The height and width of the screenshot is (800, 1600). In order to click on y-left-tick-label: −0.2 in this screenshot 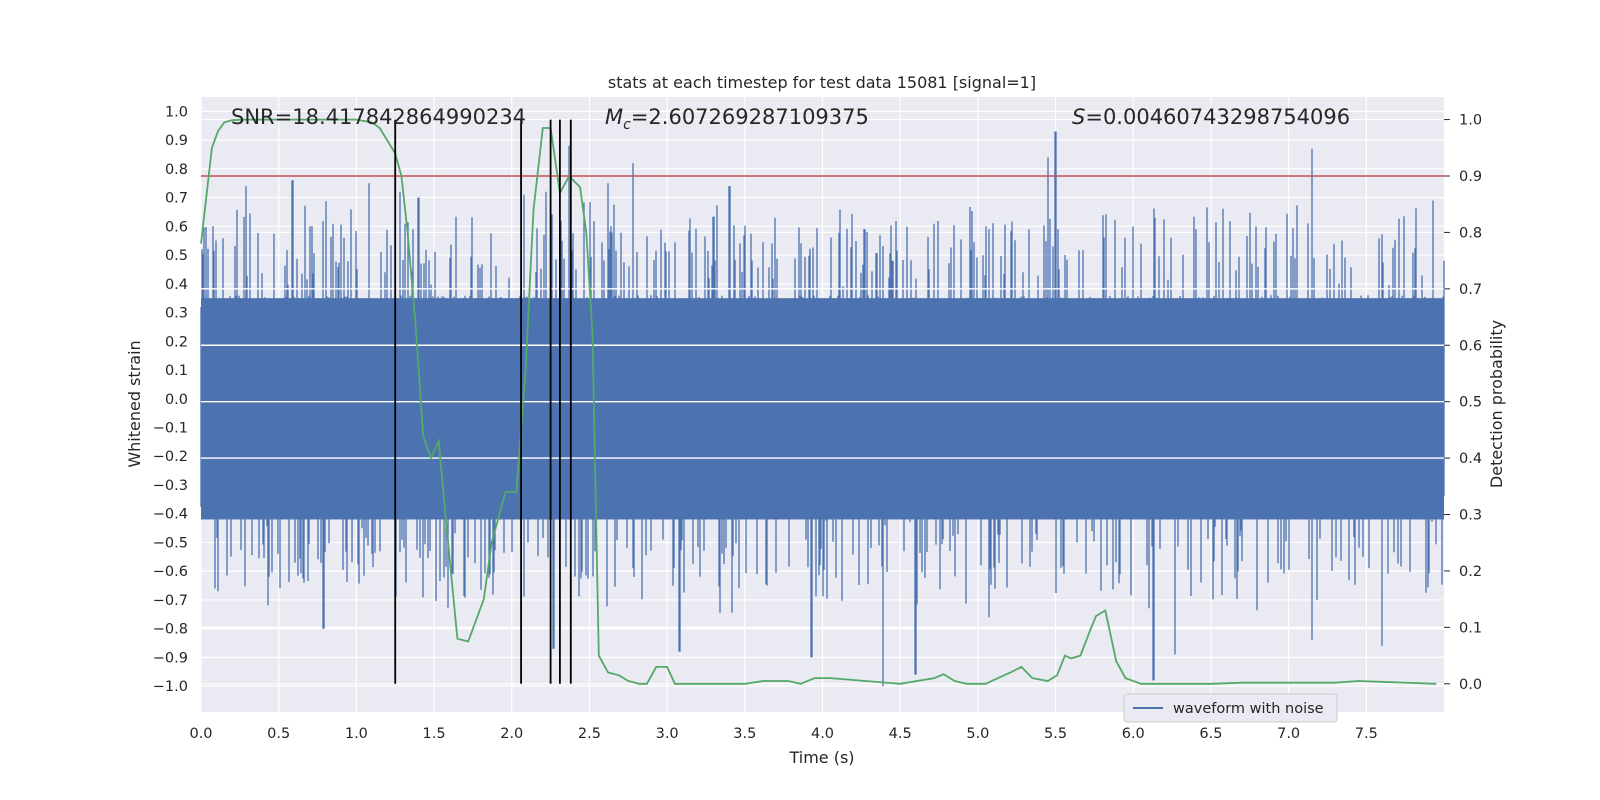, I will do `click(170, 457)`.